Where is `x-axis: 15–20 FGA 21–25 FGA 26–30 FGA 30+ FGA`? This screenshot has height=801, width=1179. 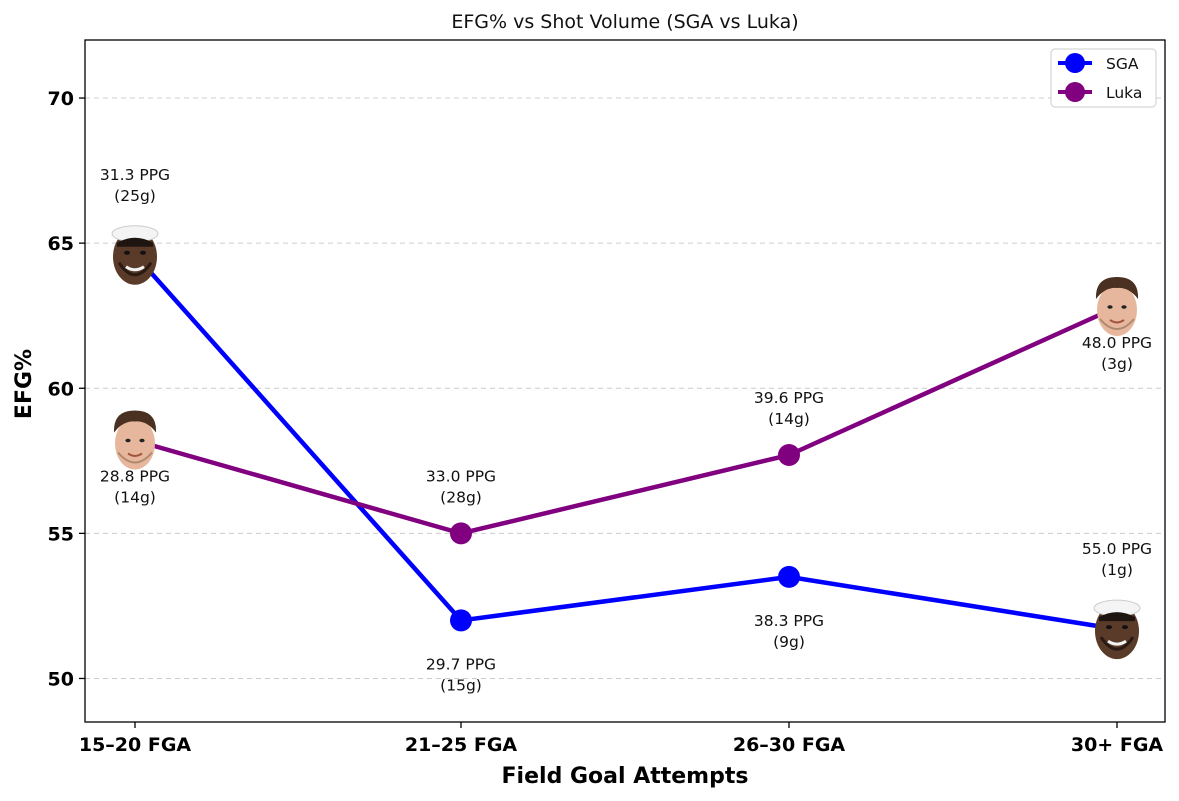 x-axis: 15–20 FGA 21–25 FGA 26–30 FGA 30+ FGA is located at coordinates (621, 739).